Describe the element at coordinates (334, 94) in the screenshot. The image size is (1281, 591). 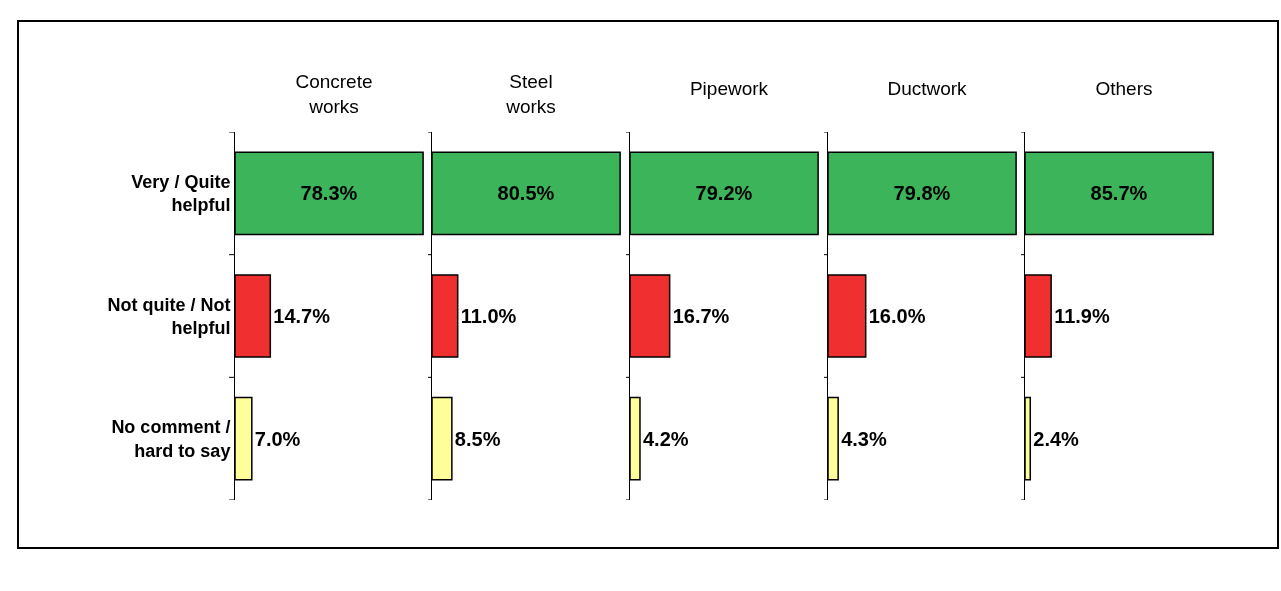
I see `chart-title: Concrete works` at that location.